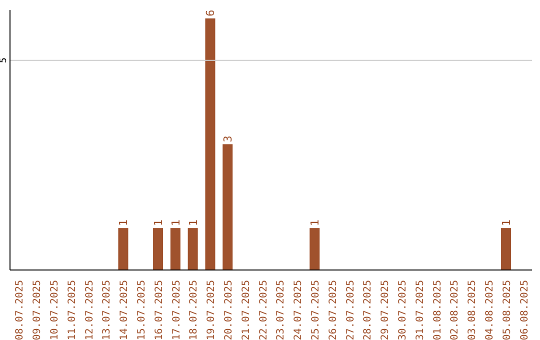  I want to click on x-tick-label: 04.08.2025, so click(490, 310).